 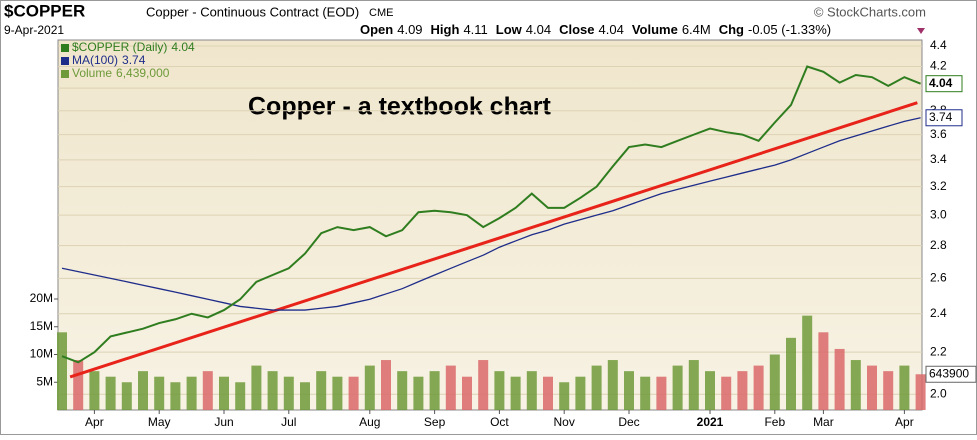 What do you see at coordinates (938, 45) in the screenshot?
I see `y-tick-label: 4.4` at bounding box center [938, 45].